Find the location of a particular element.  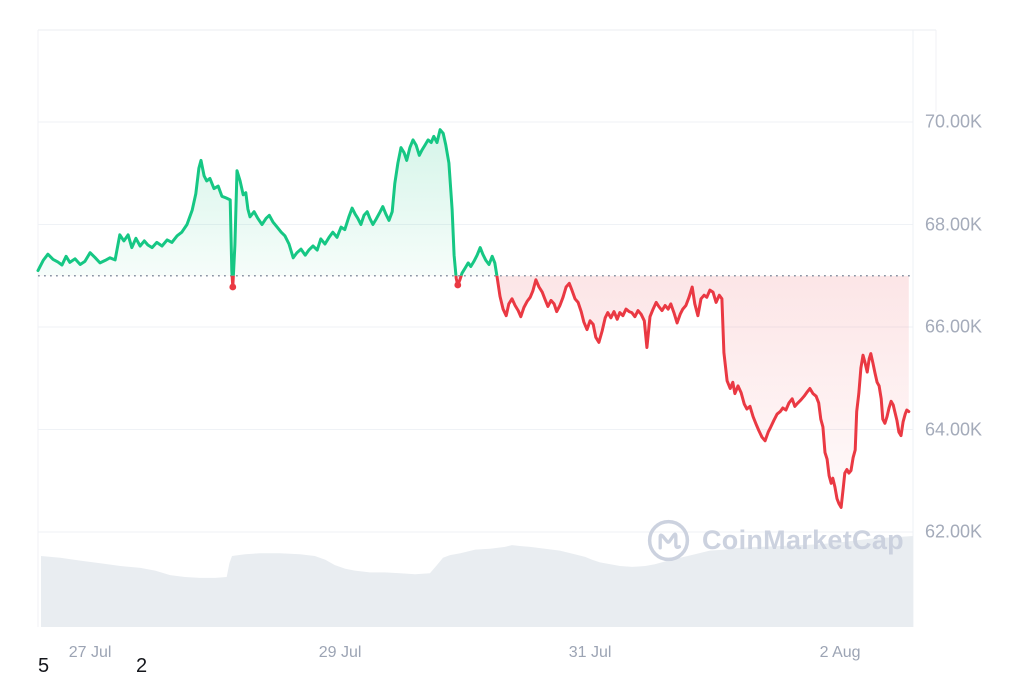

stray-text-left: 5 is located at coordinates (44, 666).